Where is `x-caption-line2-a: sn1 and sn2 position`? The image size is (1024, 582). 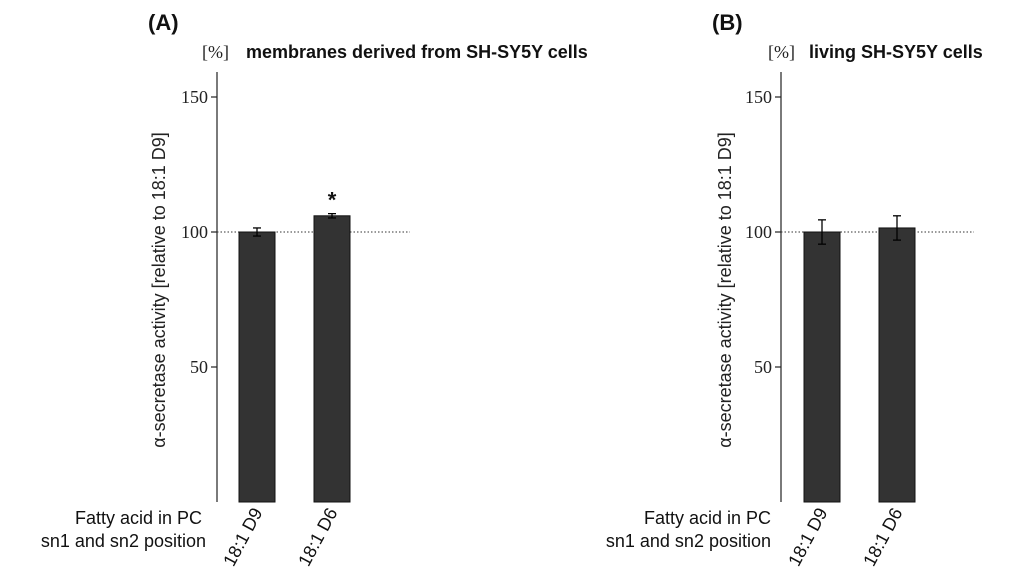
x-caption-line2-a: sn1 and sn2 position is located at coordinates (123, 541).